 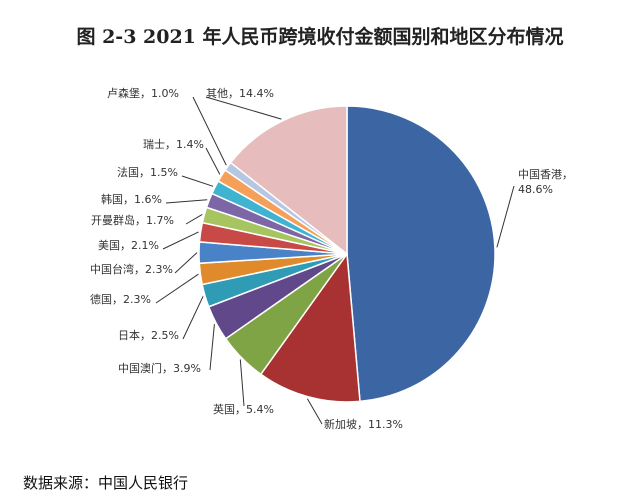 What do you see at coordinates (120, 299) in the screenshot?
I see `slice-label-6: 德国，2.3%` at bounding box center [120, 299].